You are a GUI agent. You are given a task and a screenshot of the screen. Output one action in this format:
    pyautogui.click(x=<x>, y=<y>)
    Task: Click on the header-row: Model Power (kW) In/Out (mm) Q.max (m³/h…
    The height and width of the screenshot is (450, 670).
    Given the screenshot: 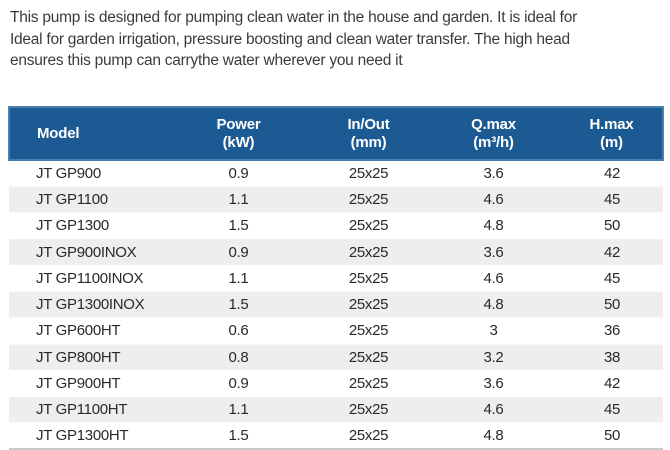 What is the action you would take?
    pyautogui.click(x=336, y=133)
    